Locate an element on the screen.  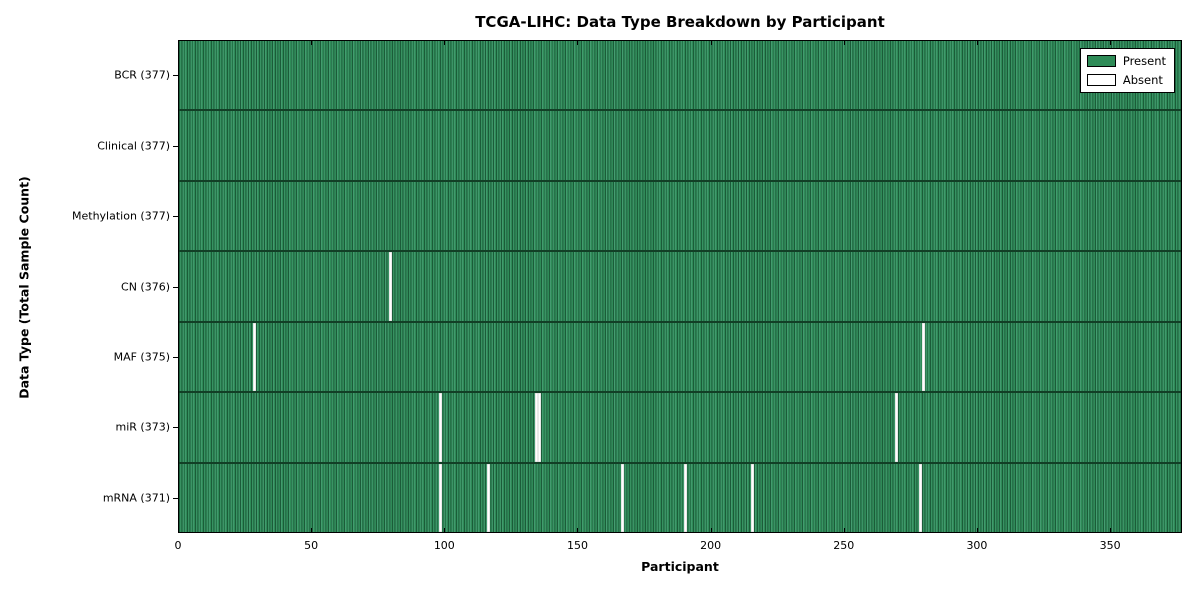
x-tick-label: 100 is located at coordinates (444, 545).